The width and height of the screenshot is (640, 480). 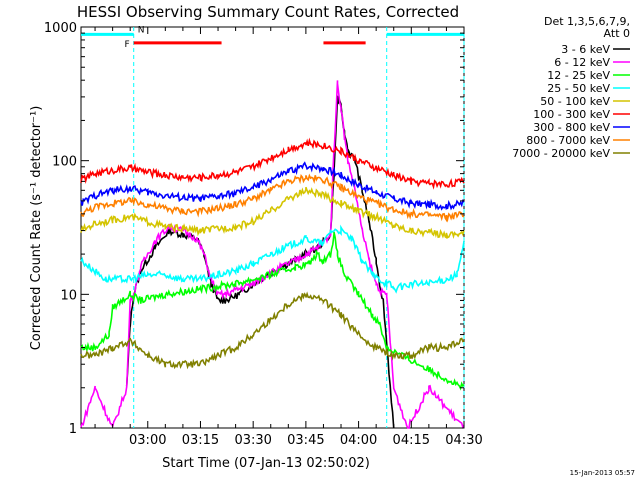 What do you see at coordinates (568, 140) in the screenshot?
I see `legend-label-7: 800 - 7000 keV` at bounding box center [568, 140].